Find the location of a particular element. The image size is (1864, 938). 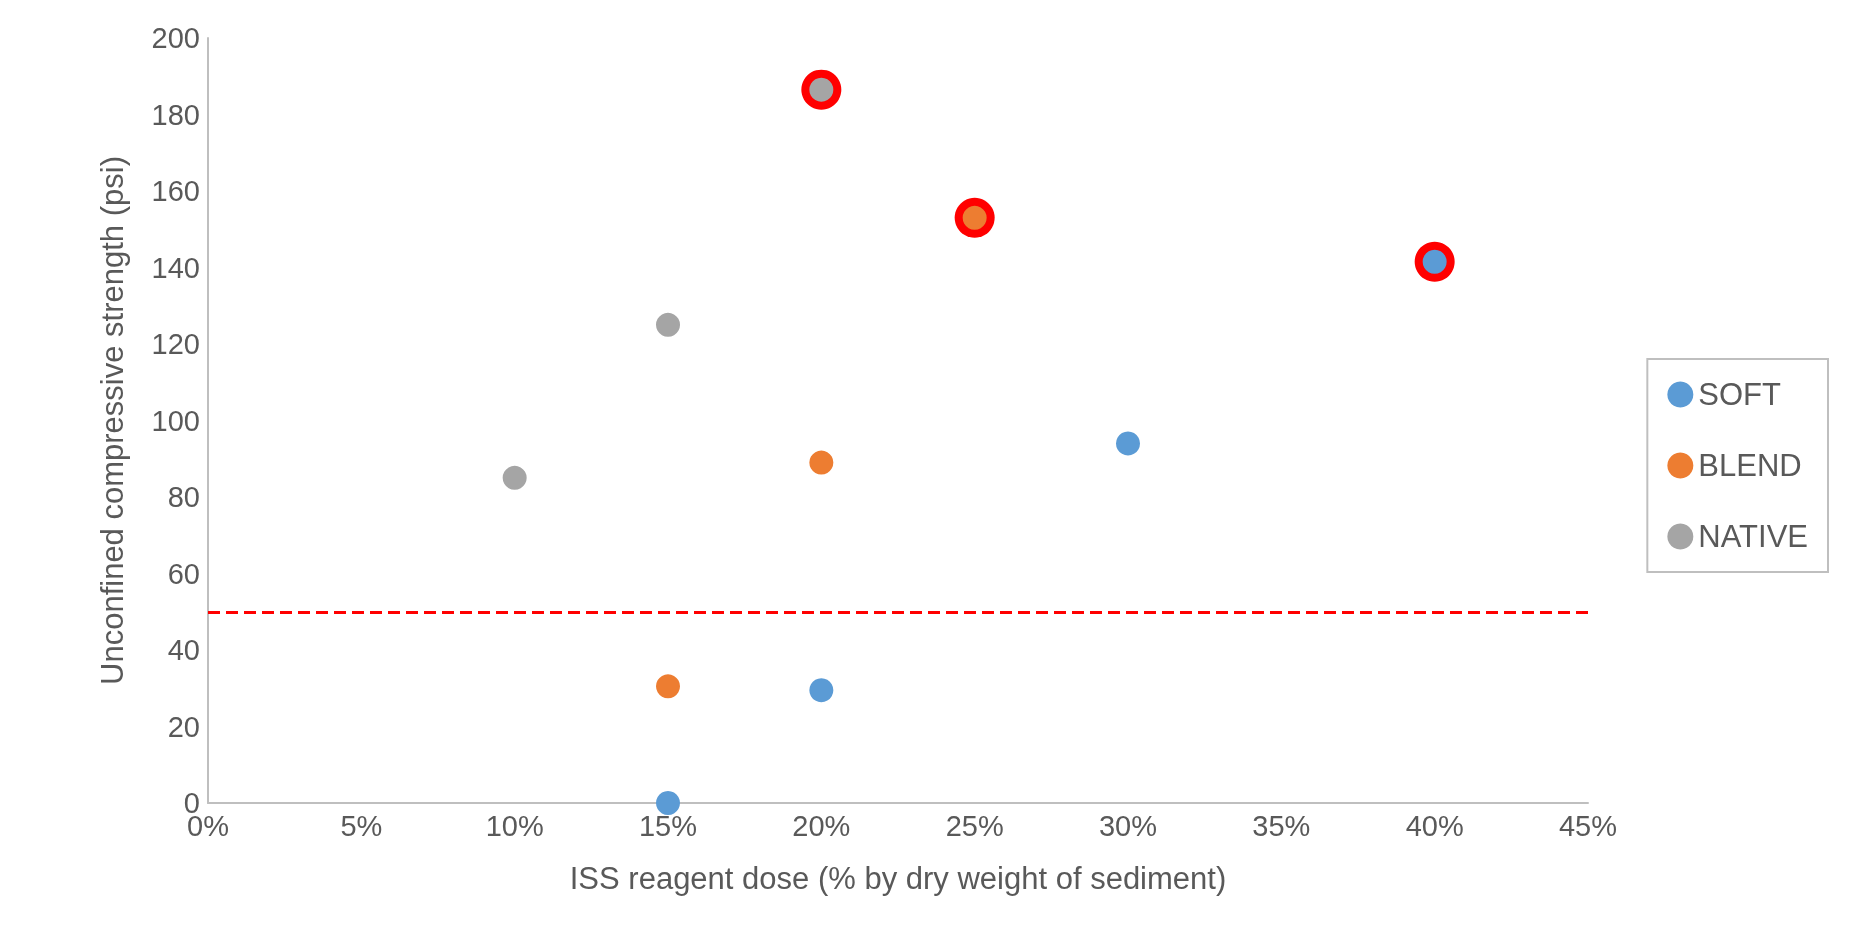

x-tick-label: 15% is located at coordinates (668, 825).